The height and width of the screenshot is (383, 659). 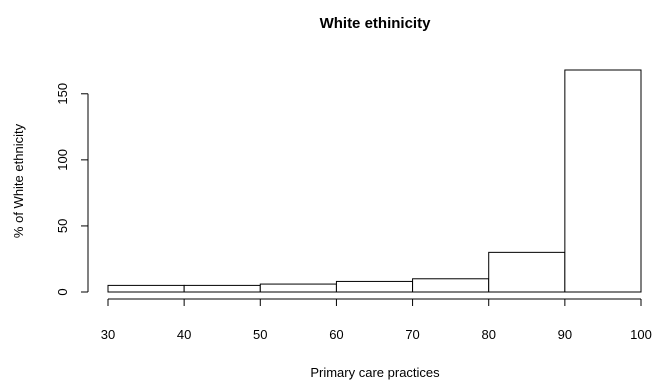 What do you see at coordinates (375, 23) in the screenshot?
I see `chart-title: White ethinicity` at bounding box center [375, 23].